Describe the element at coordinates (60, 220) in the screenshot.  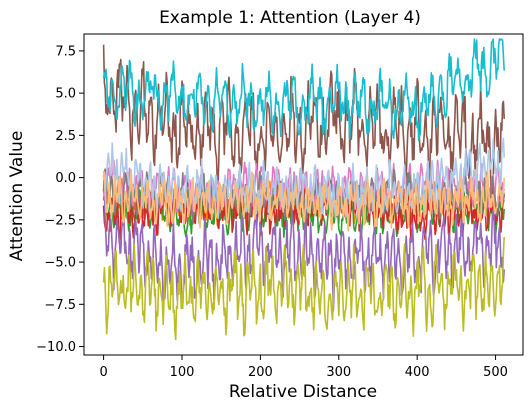
I see `y-tick-label: −2.5` at that location.